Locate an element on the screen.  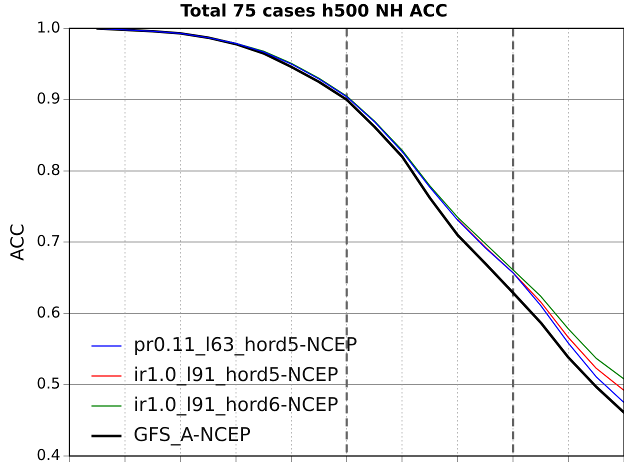
y-tick-label: 0.9 is located at coordinates (48, 99).